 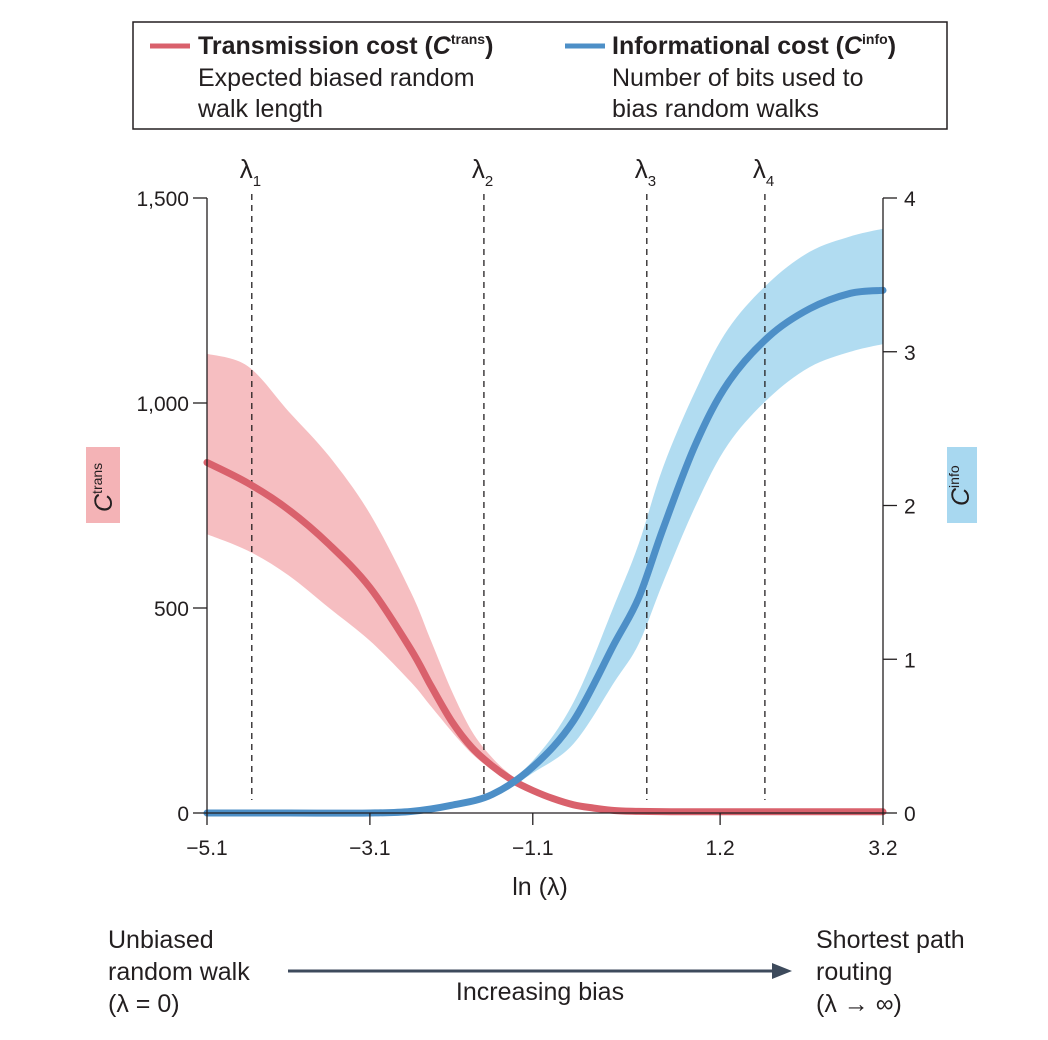 I want to click on y-left-label-patch, so click(x=103, y=485).